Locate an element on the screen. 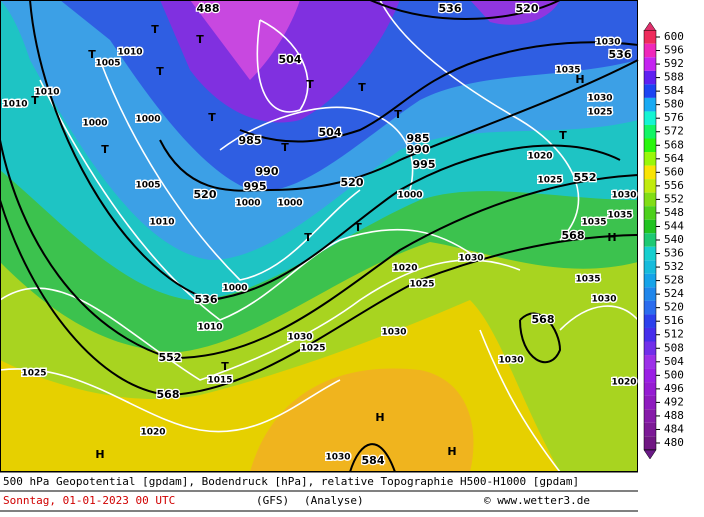 This screenshot has width=704, height=517. legend-label: 524 is located at coordinates (674, 293).